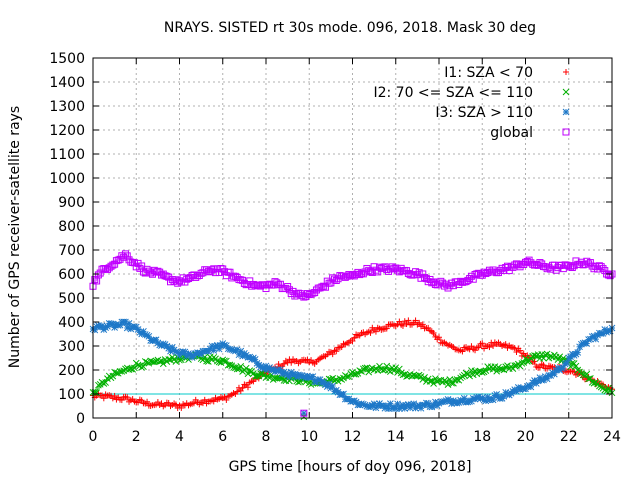 This screenshot has height=480, width=640. I want to click on legend-label: global, so click(511, 133).